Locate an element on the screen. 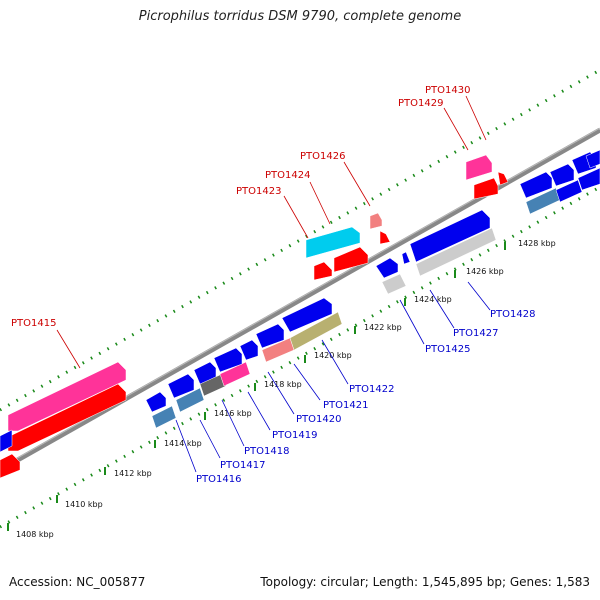 The image size is (600, 600). label-pto1416: PTO1416 is located at coordinates (218, 479).